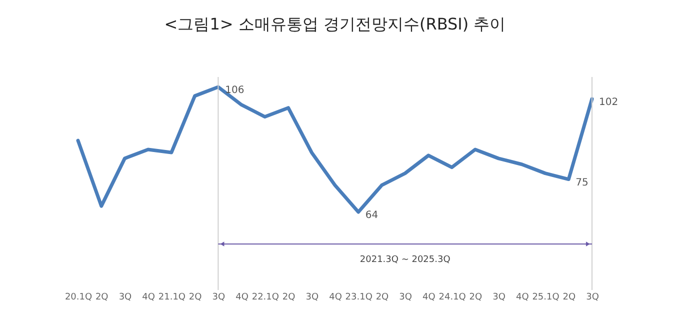 This screenshot has width=691, height=330. I want to click on x-tick-label: 24.1Q, so click(452, 297).